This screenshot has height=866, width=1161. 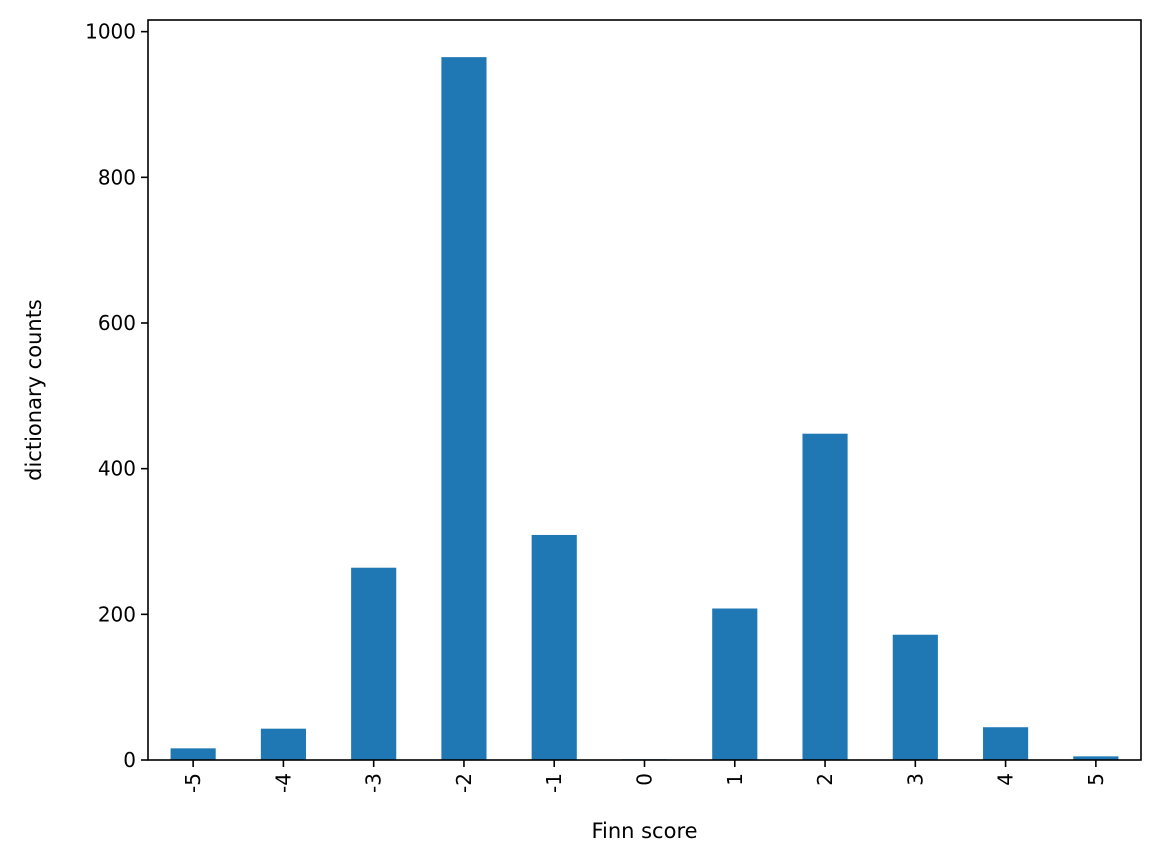 I want to click on x-tick-label: 5, so click(x=1096, y=779).